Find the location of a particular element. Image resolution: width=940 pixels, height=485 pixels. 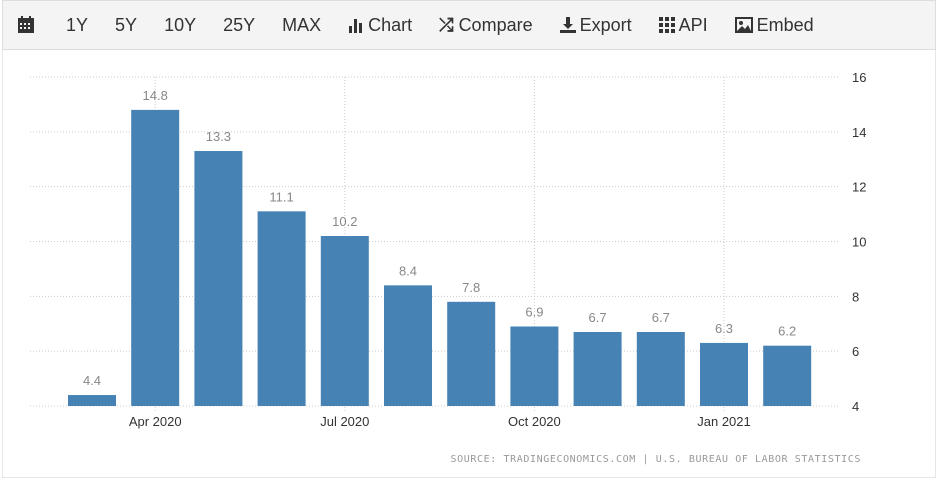

image-icon is located at coordinates (743, 25).